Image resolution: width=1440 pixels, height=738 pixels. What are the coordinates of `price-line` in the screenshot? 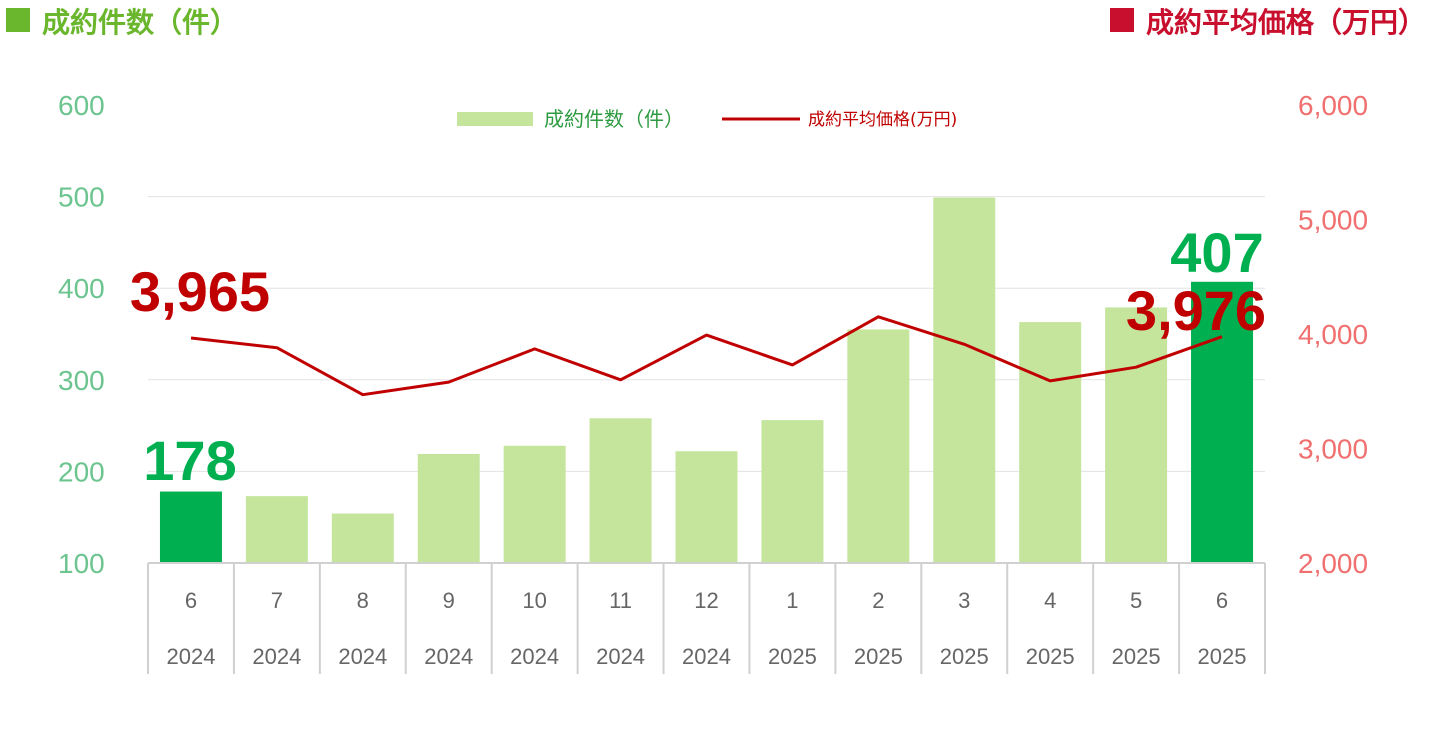 It's located at (706, 356).